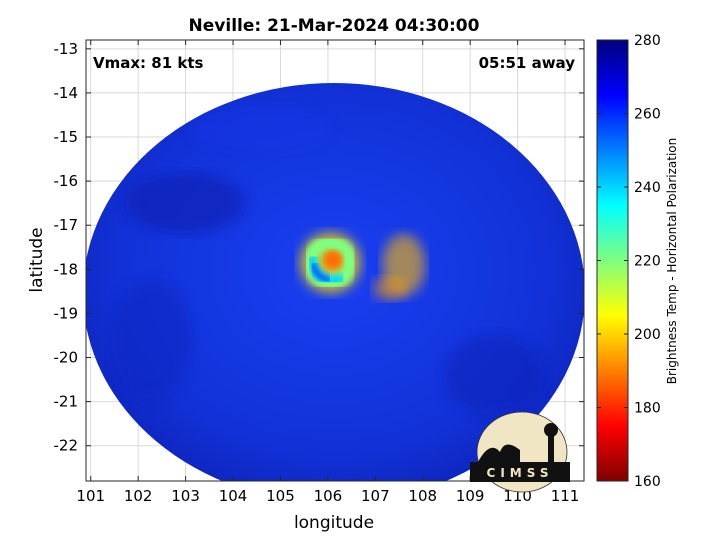 The height and width of the screenshot is (540, 720). What do you see at coordinates (66, 137) in the screenshot?
I see `y-tick-label: -15` at bounding box center [66, 137].